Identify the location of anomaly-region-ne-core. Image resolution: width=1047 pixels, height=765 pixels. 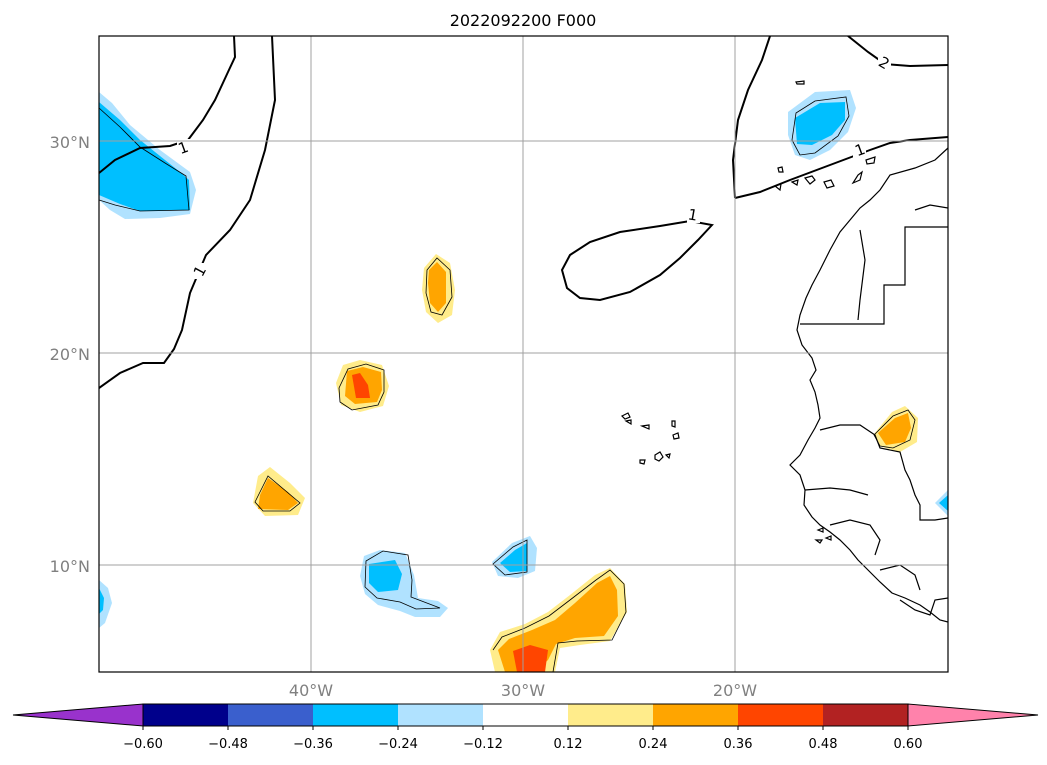
(820, 123).